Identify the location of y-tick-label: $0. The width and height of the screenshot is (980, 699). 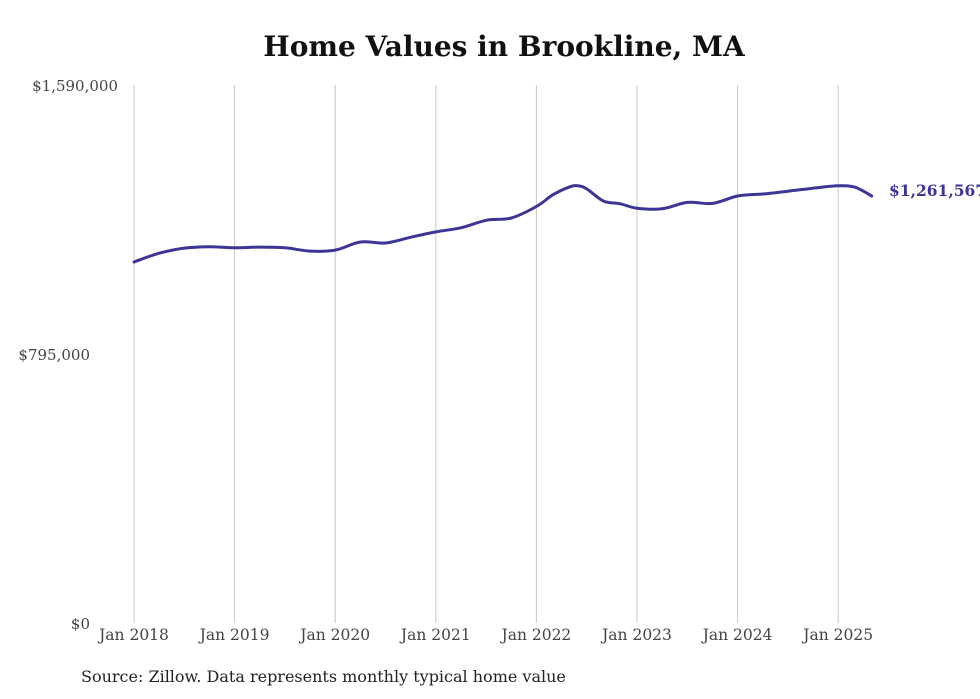
(80, 624).